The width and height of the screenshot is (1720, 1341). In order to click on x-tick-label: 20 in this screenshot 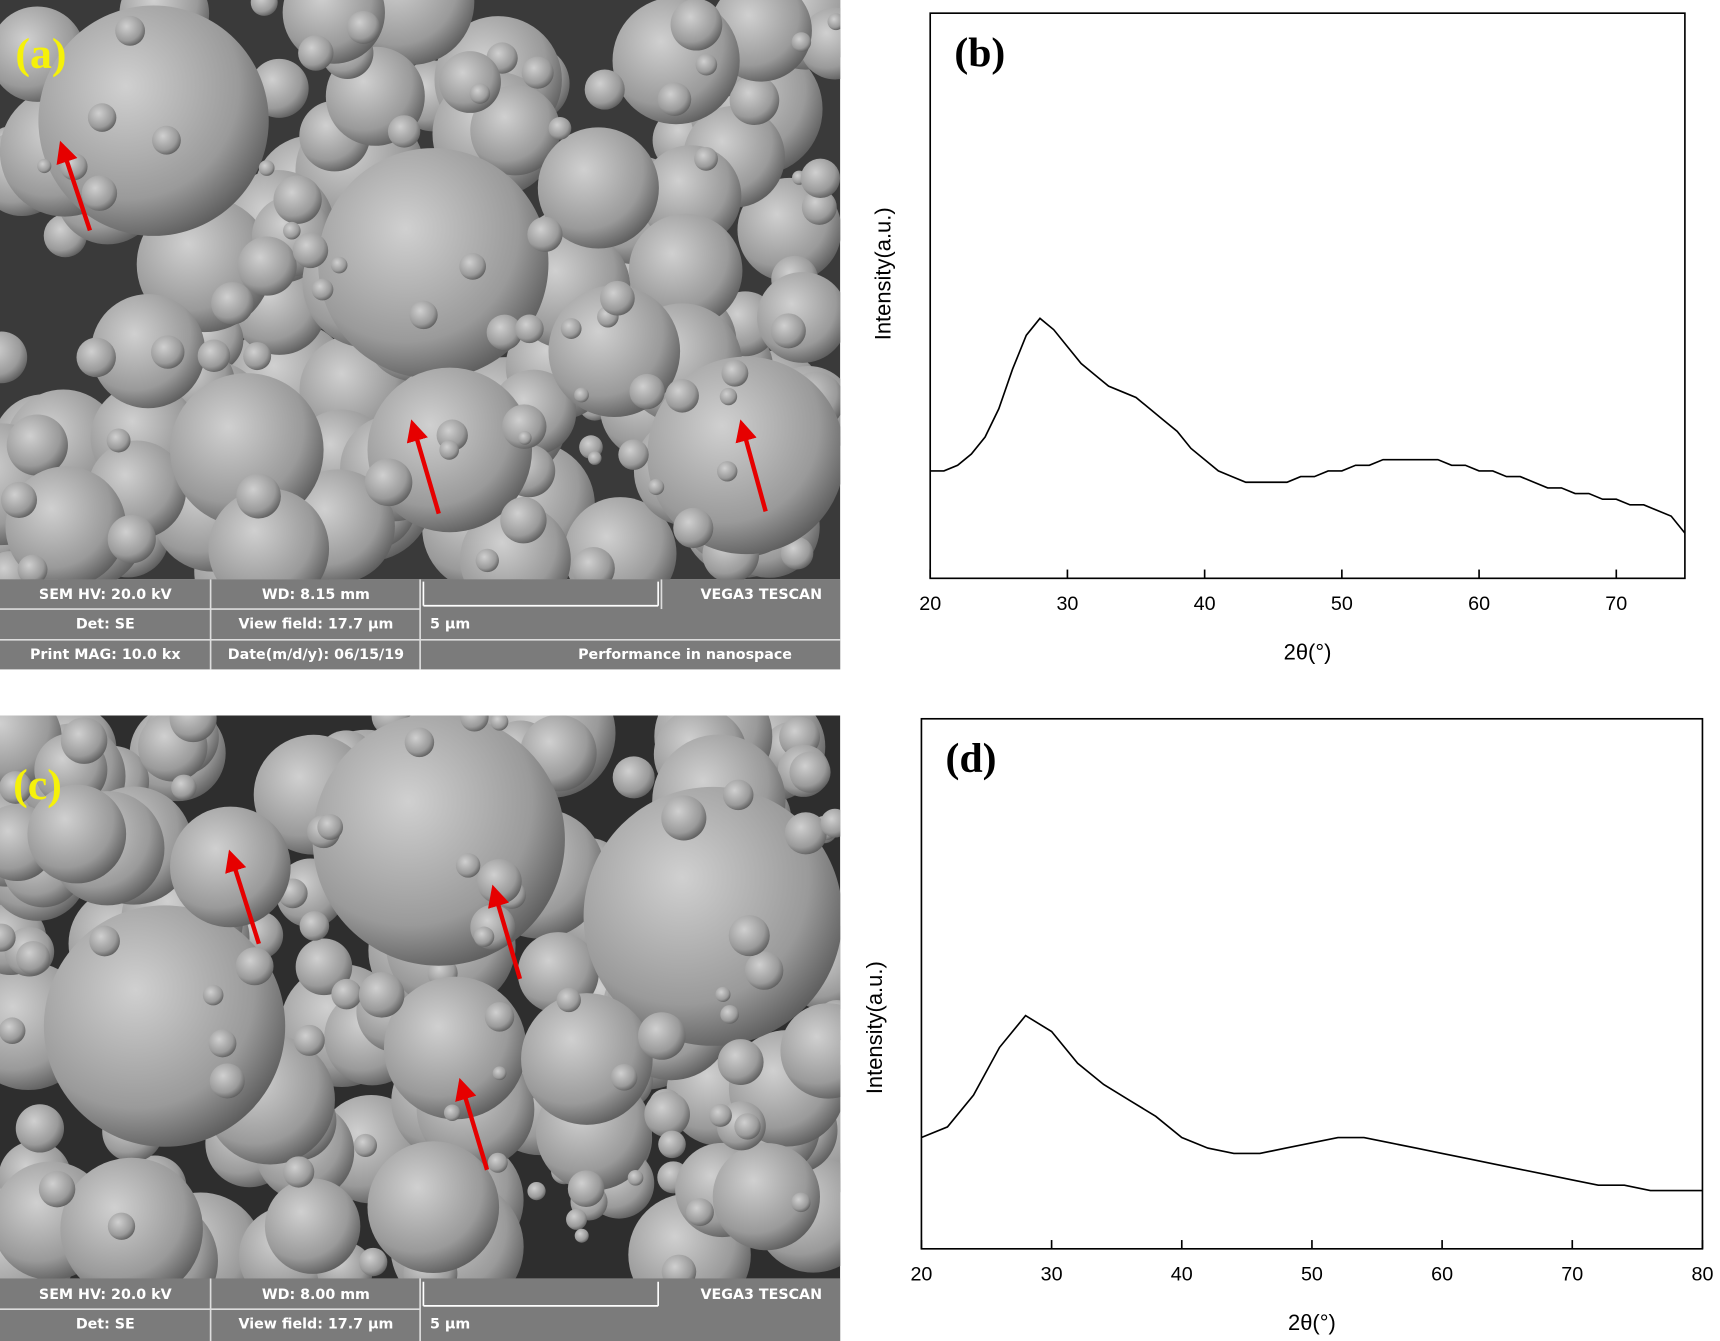, I will do `click(921, 1274)`.